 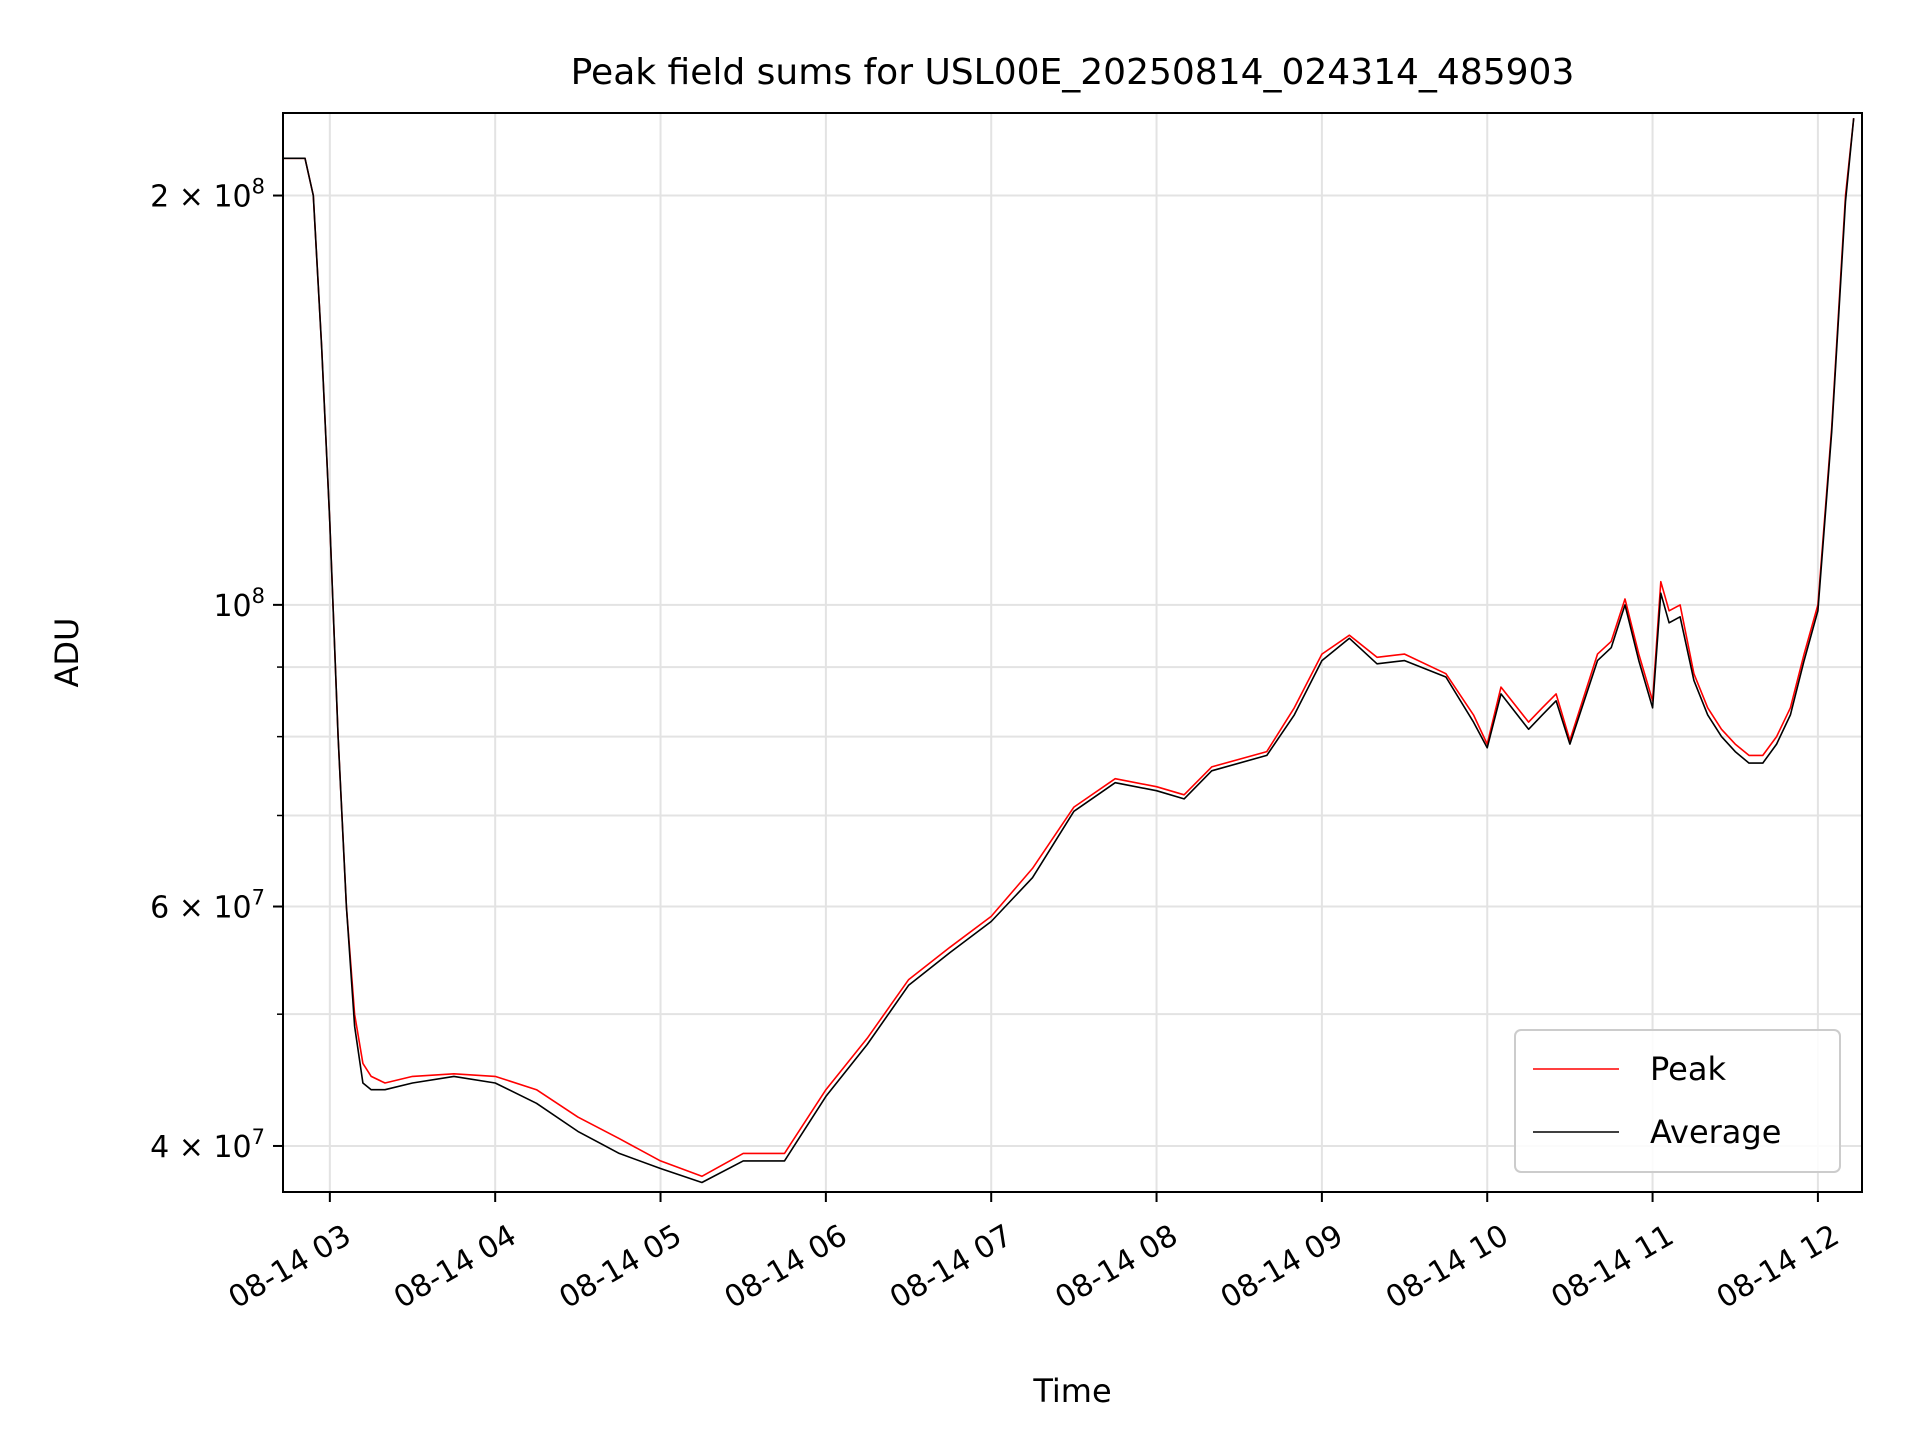 I want to click on y-tick-label: 6 × 10⁷, so click(x=207, y=906).